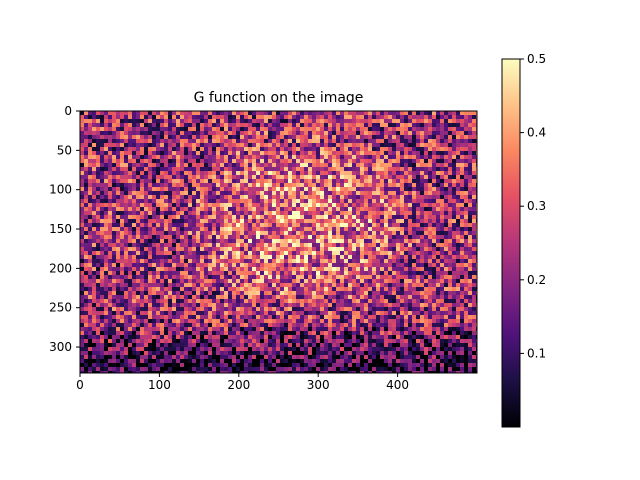  Describe the element at coordinates (536, 133) in the screenshot. I see `colorbar-tick-label: 0.4` at that location.